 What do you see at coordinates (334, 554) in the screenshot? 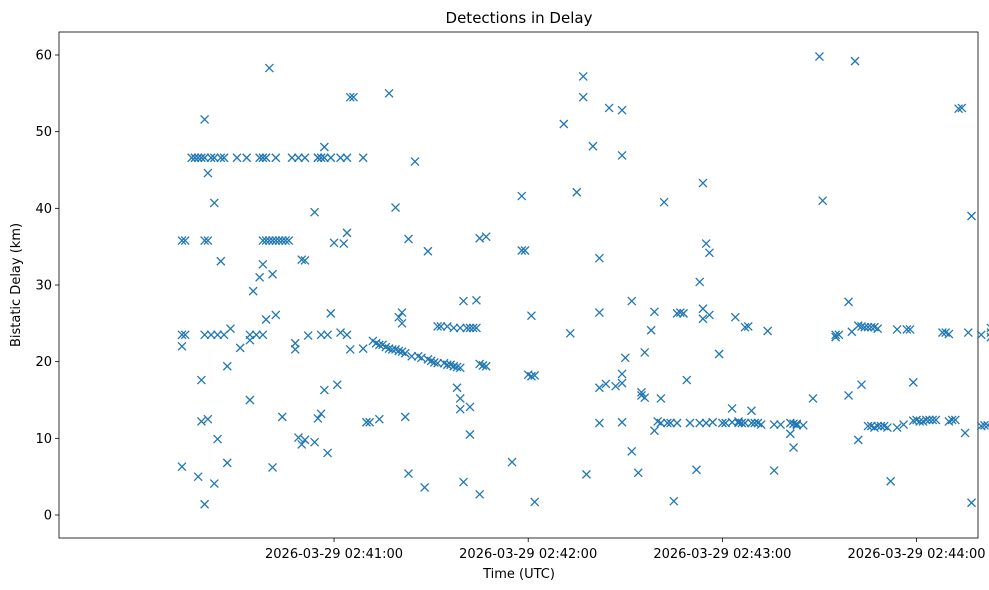
I see `x-tick-label: 2026-03-29 02:41:00` at bounding box center [334, 554].